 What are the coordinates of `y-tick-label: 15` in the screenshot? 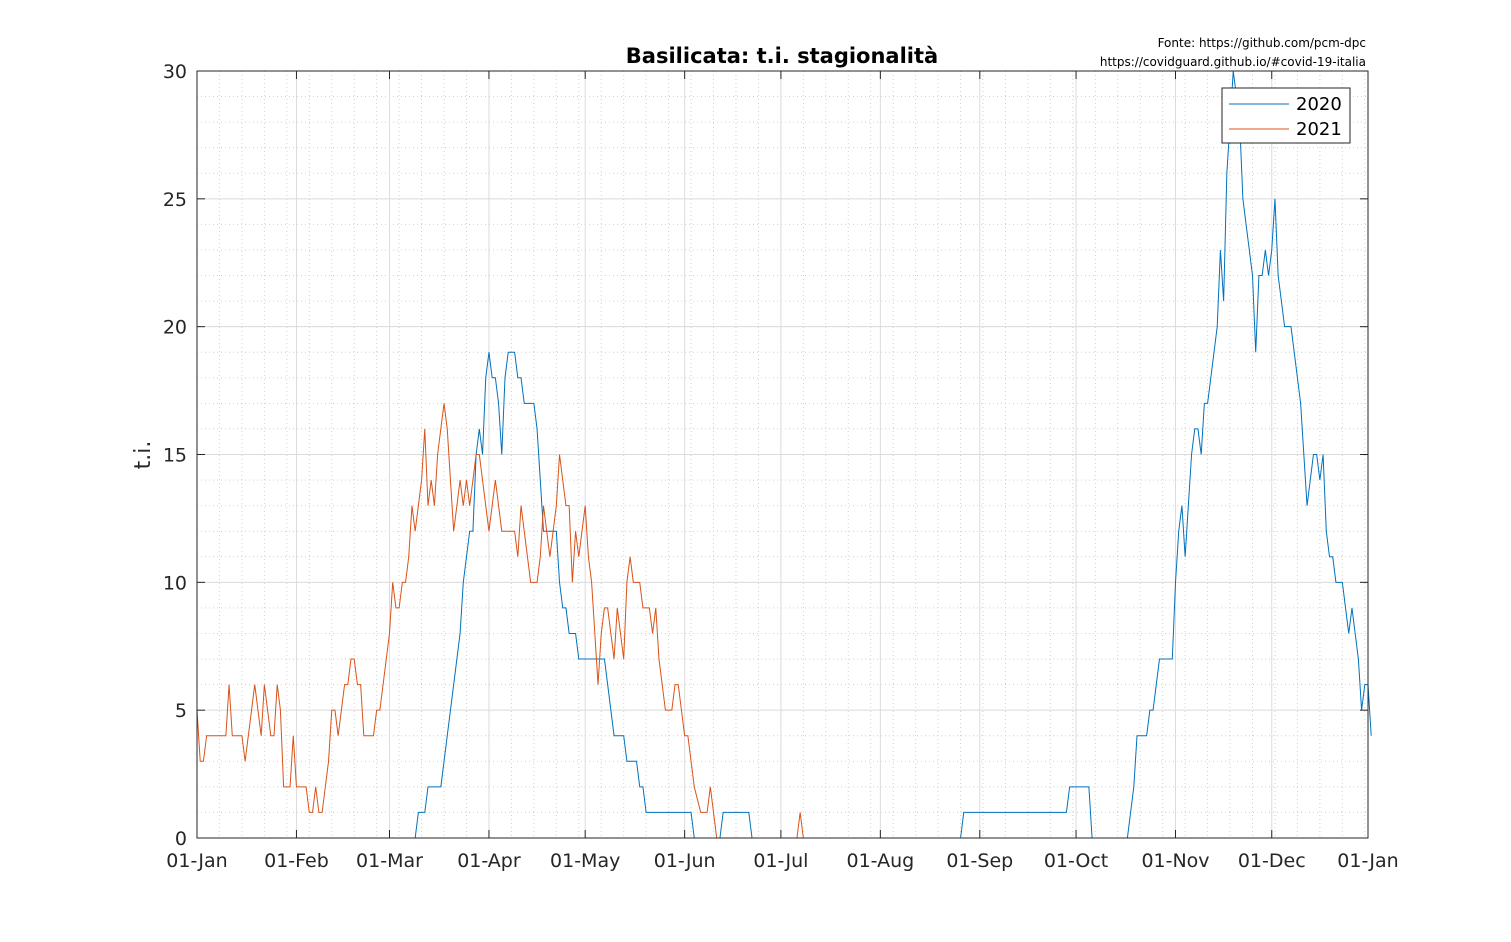 It's located at (175, 456).